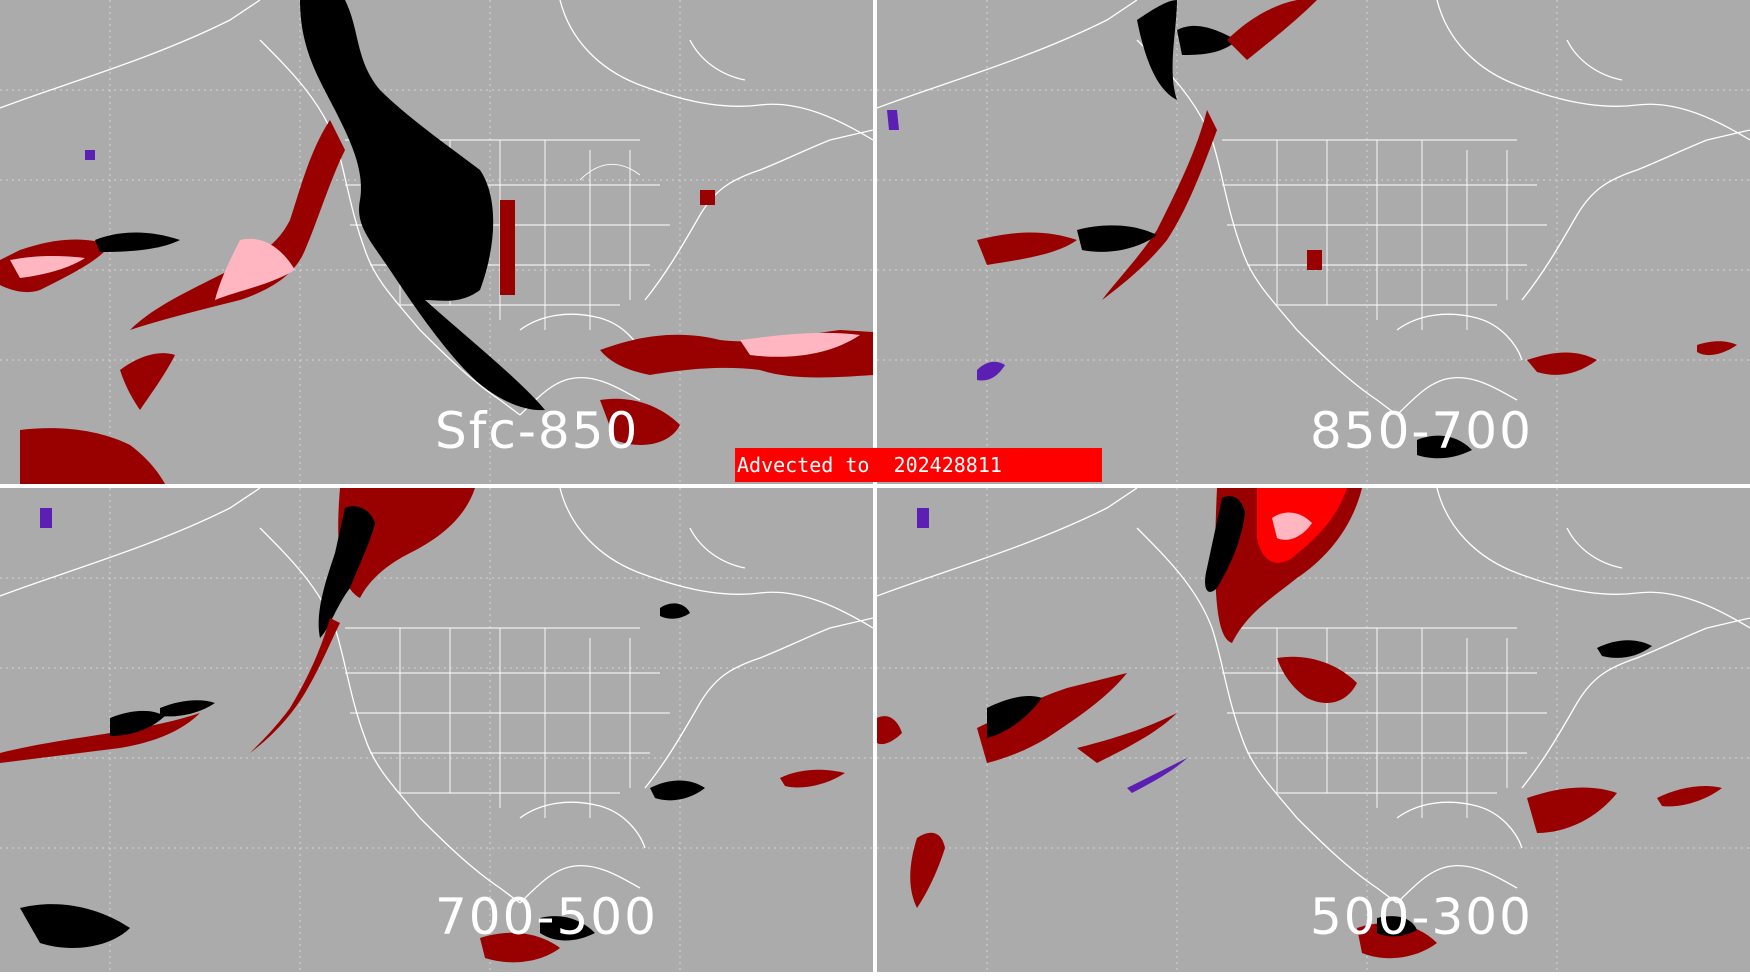 This screenshot has width=1750, height=976. I want to click on layer-label: 850-700, so click(1421, 431).